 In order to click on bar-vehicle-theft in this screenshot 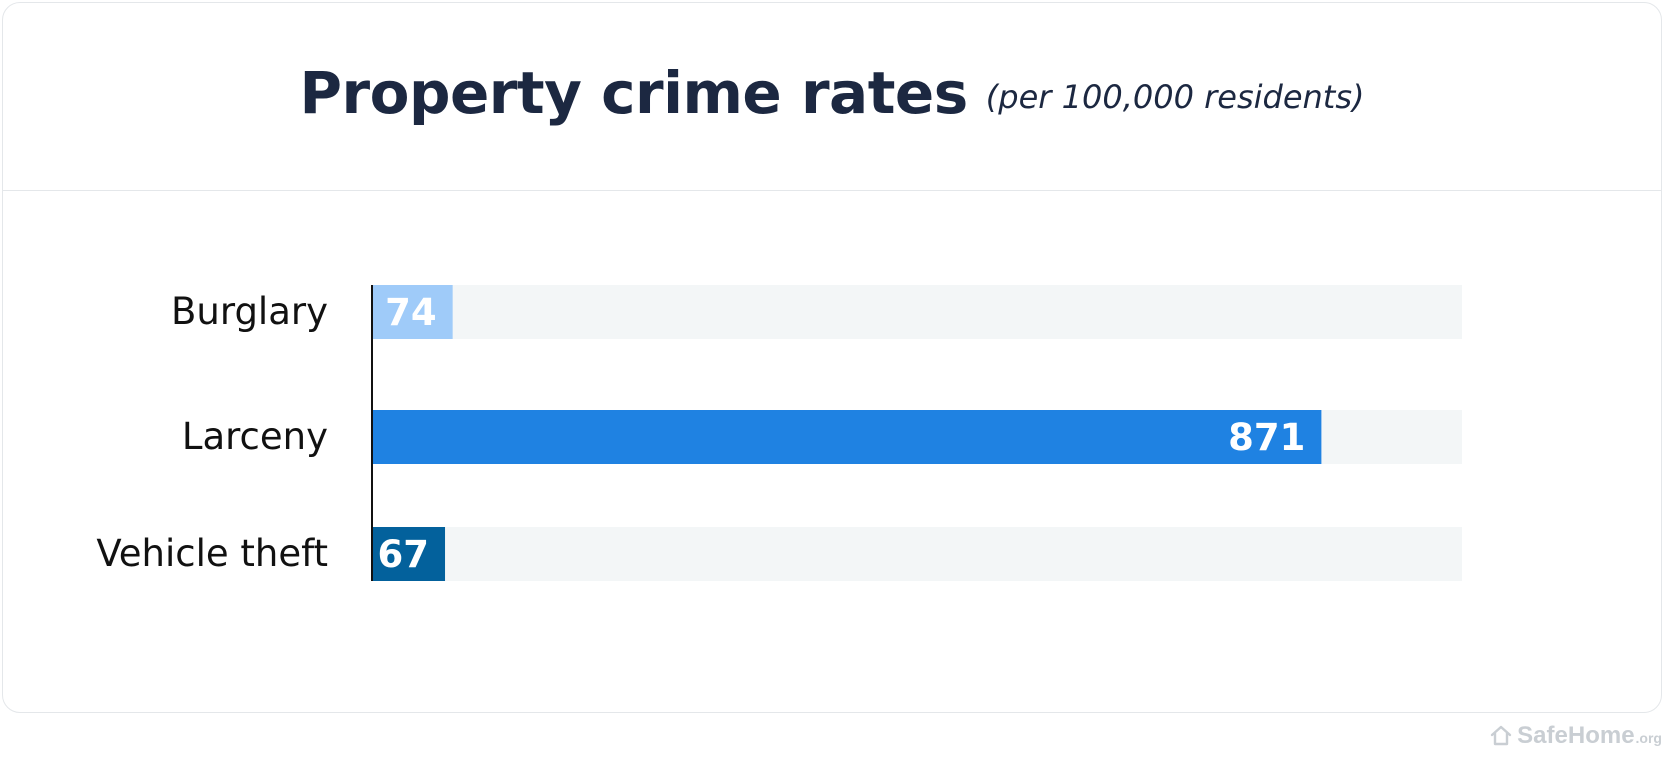, I will do `click(409, 554)`.